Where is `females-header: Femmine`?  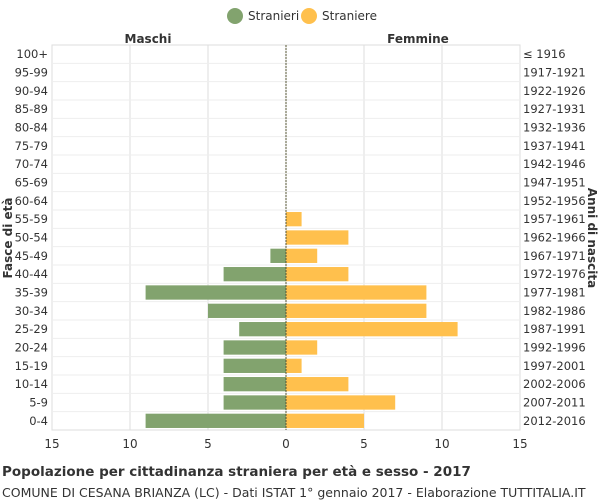 females-header: Femmine is located at coordinates (418, 39).